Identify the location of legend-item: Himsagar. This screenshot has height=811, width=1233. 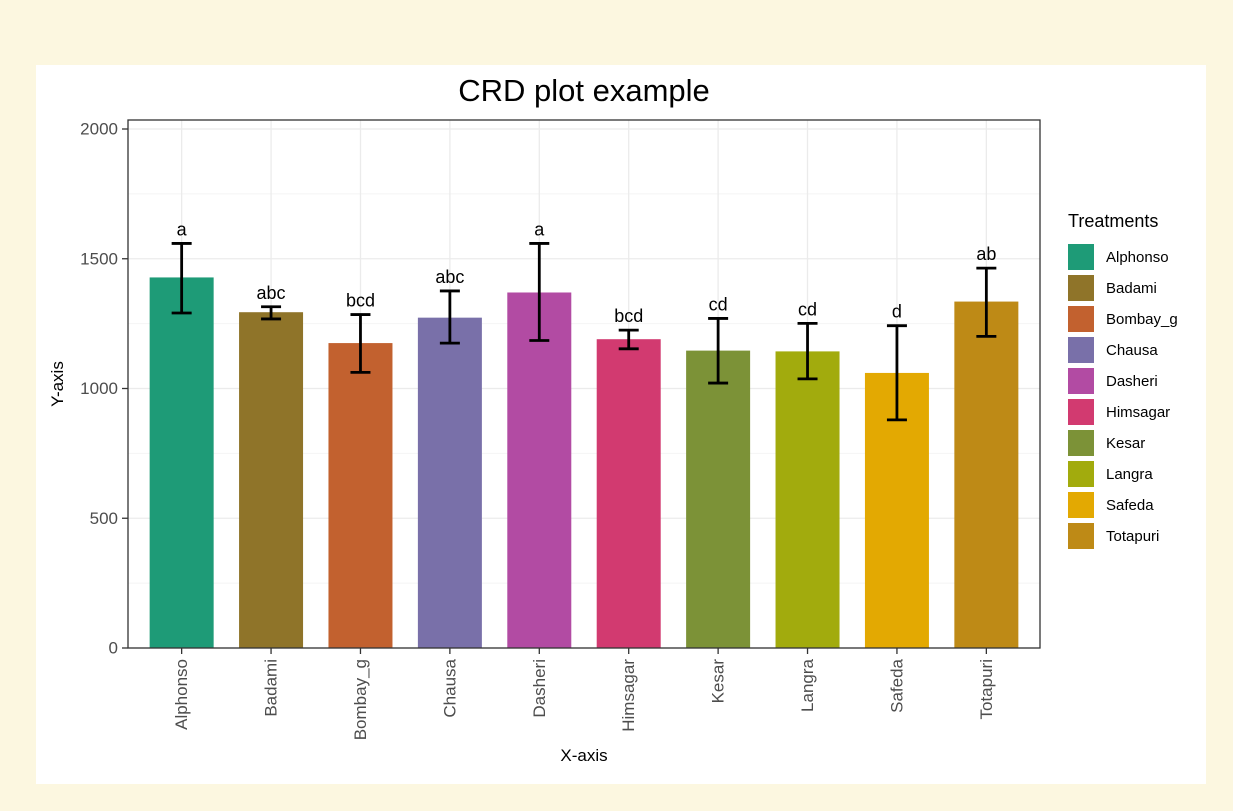
(1123, 412).